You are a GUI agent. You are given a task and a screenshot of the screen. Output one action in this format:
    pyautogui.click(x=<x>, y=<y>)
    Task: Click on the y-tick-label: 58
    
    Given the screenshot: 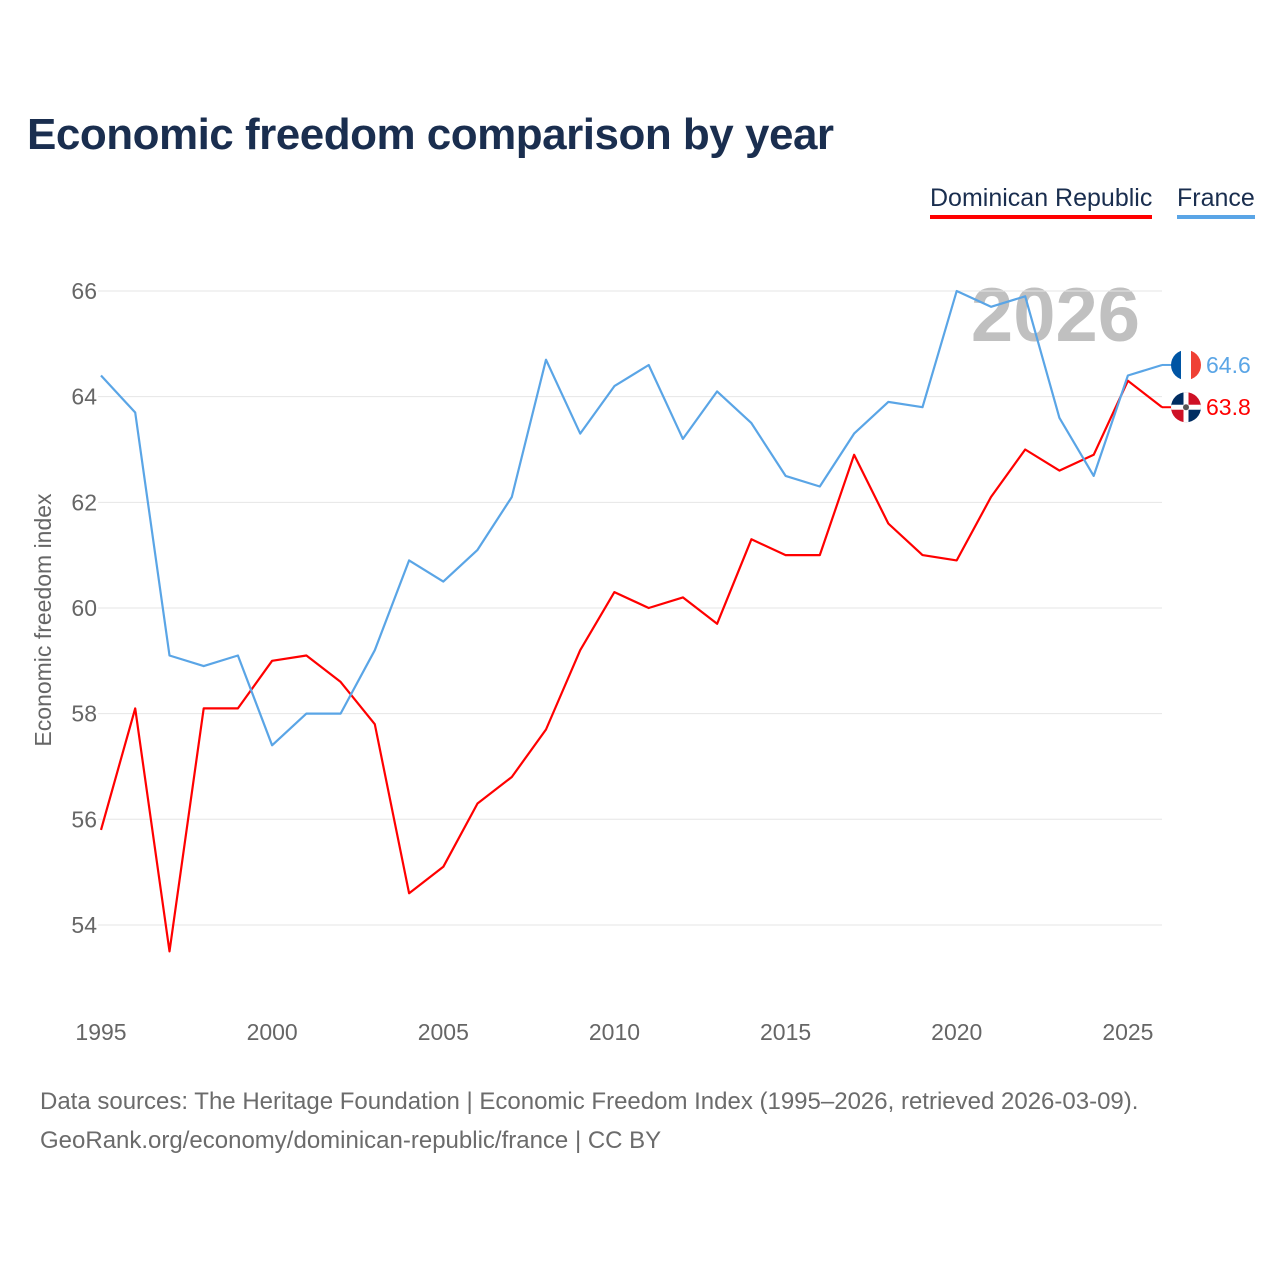 What is the action you would take?
    pyautogui.click(x=84, y=714)
    